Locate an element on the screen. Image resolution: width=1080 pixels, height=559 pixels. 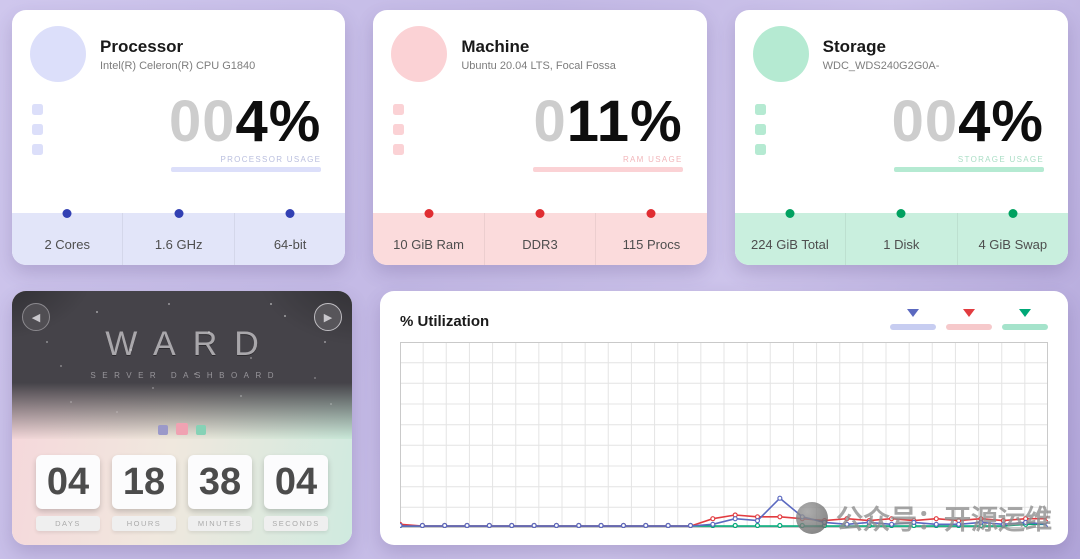
watermark: 公众号：开源运维 is located at coordinates (924, 517).